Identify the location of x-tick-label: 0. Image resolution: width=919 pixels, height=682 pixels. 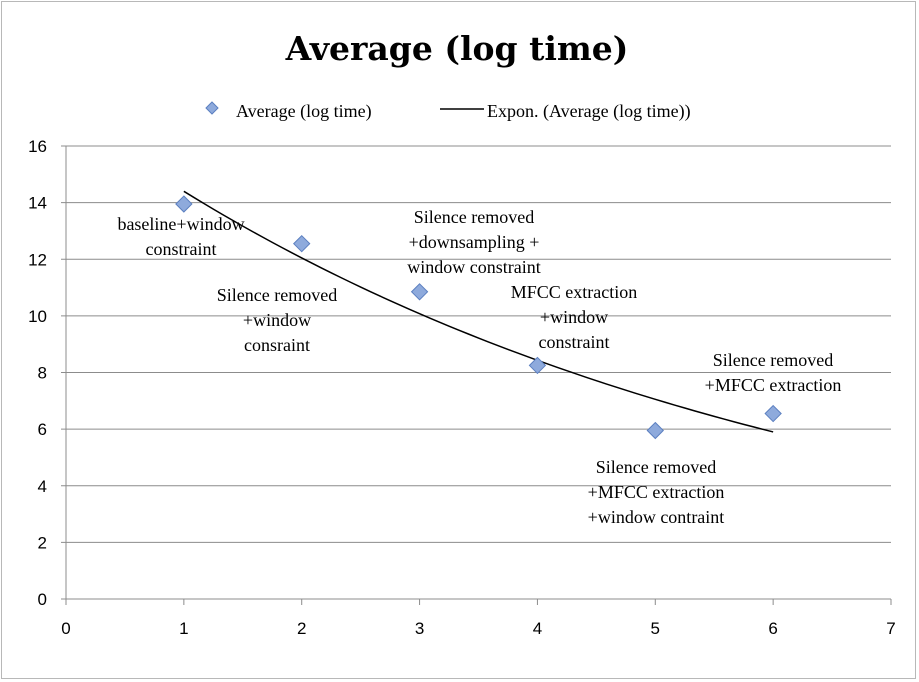
(65, 628).